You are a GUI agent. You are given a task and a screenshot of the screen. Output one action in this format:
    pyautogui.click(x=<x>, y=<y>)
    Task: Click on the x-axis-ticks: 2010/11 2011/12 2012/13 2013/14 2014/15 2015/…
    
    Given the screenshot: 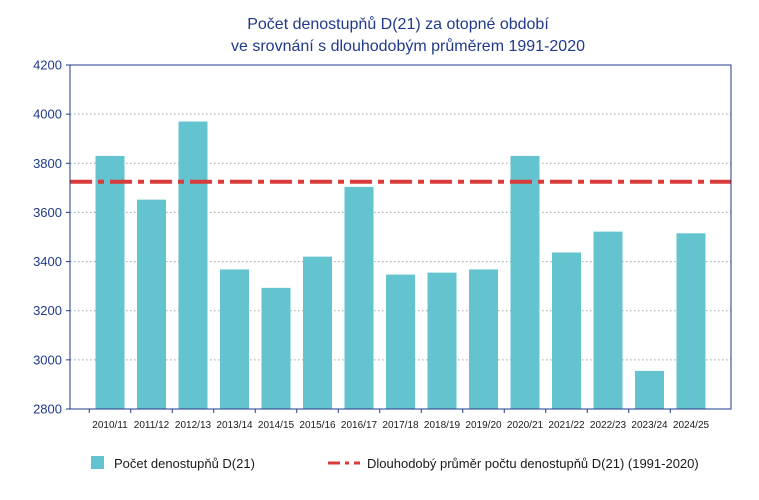 What is the action you would take?
    pyautogui.click(x=399, y=420)
    